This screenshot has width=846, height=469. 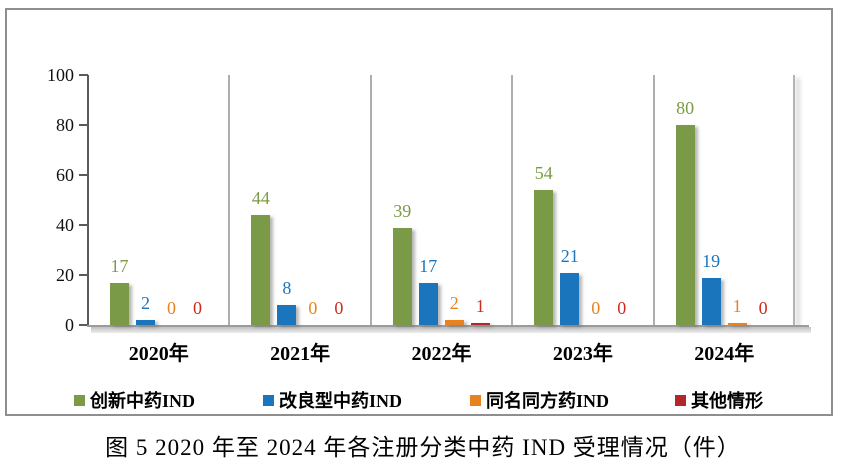 What do you see at coordinates (582, 200) in the screenshot?
I see `bar-group: 54 21 0 0` at bounding box center [582, 200].